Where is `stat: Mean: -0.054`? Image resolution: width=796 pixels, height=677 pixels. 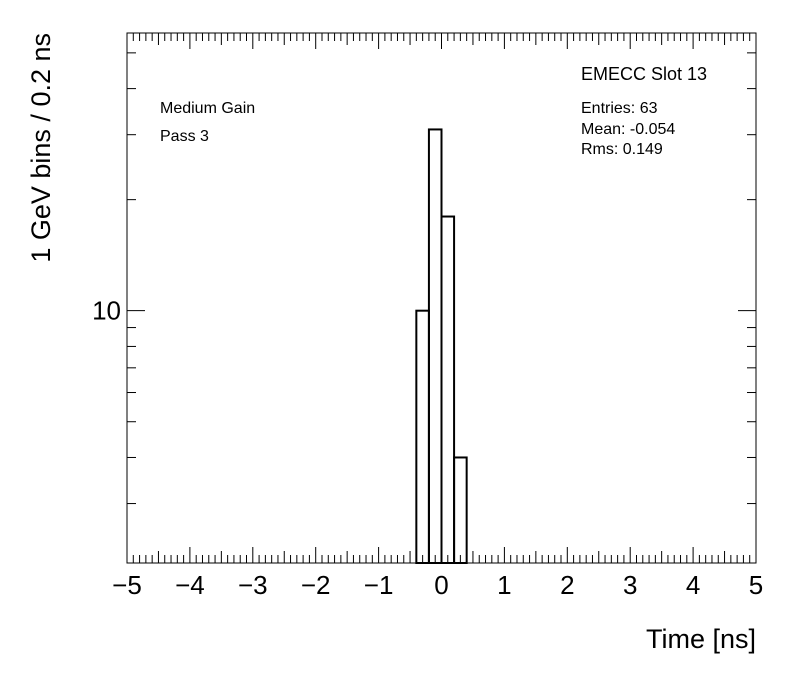 stat: Mean: -0.054 is located at coordinates (628, 129).